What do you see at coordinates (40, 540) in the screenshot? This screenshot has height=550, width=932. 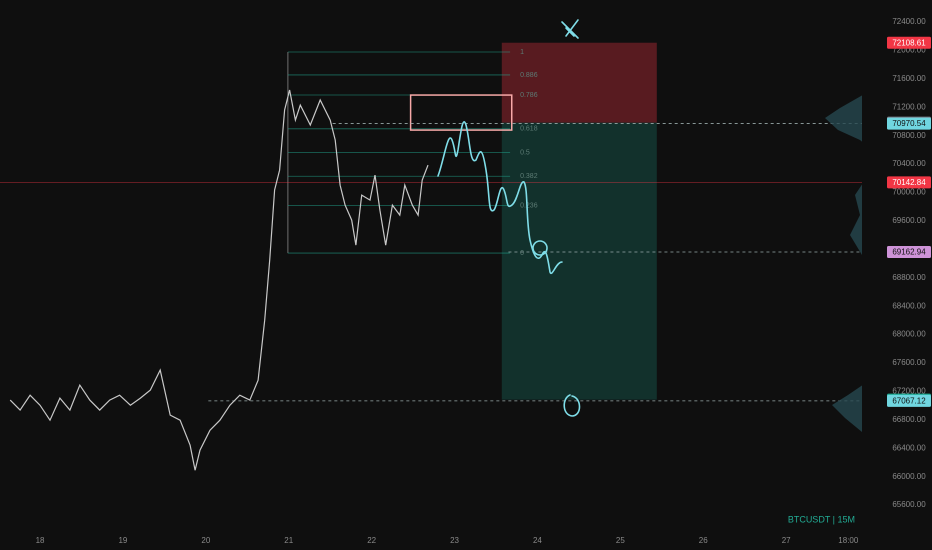 I see `x-tick-label: 18` at bounding box center [40, 540].